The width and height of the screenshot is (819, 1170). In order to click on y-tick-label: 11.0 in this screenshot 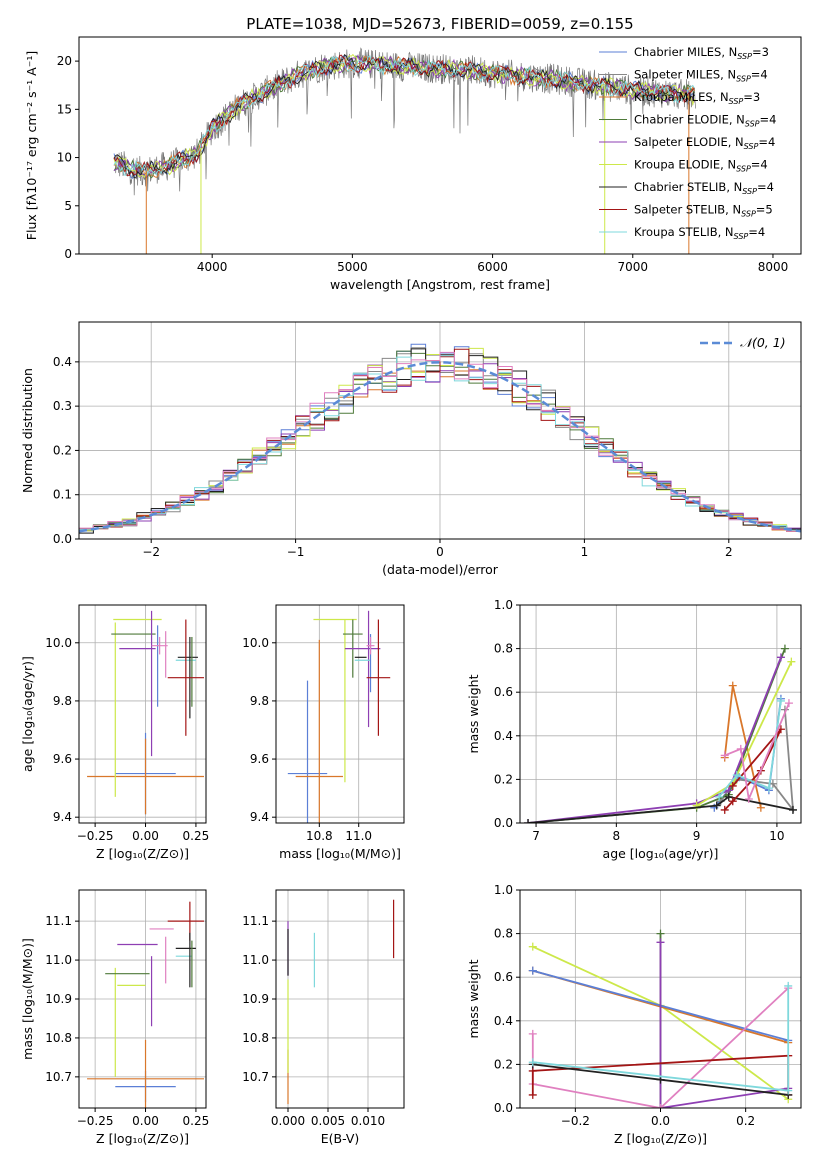, I will do `click(58, 960)`.